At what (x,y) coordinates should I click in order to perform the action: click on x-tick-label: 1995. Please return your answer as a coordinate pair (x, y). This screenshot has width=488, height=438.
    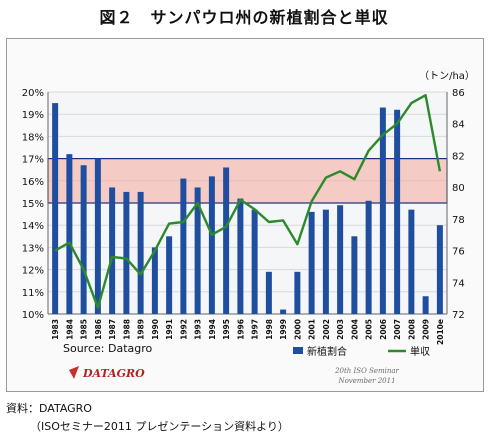
    Looking at the image, I should click on (226, 329).